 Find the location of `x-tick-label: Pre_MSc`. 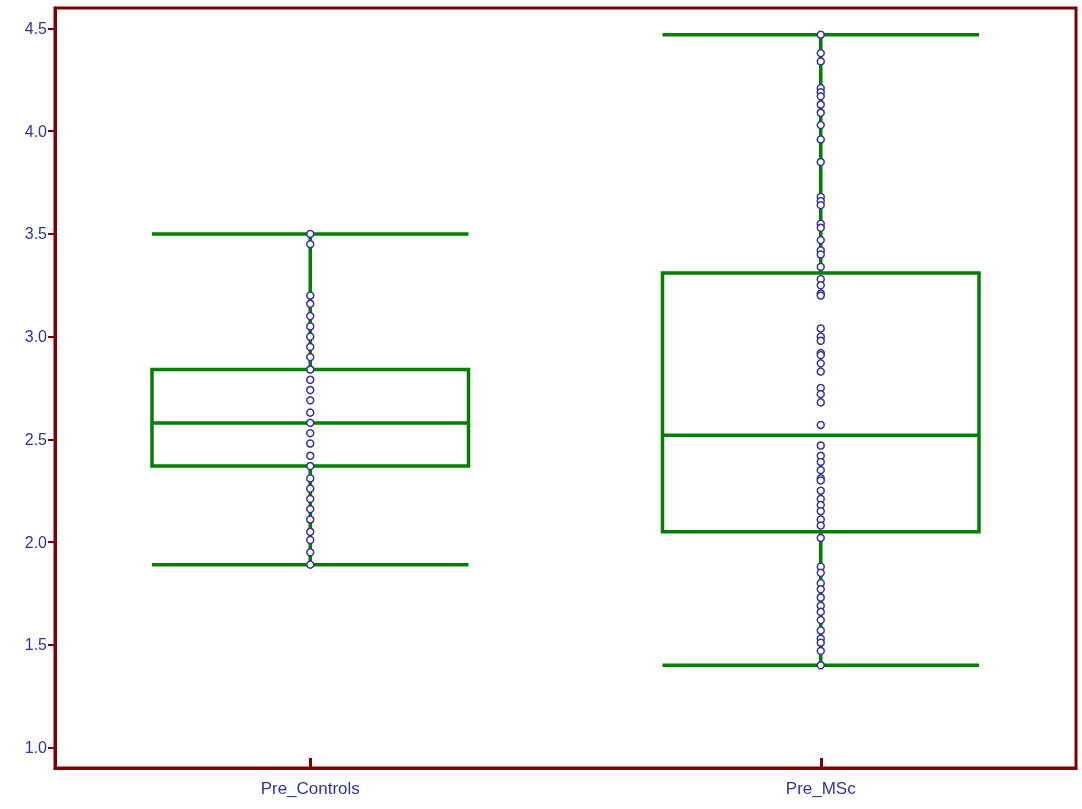

x-tick-label: Pre_MSc is located at coordinates (821, 788).